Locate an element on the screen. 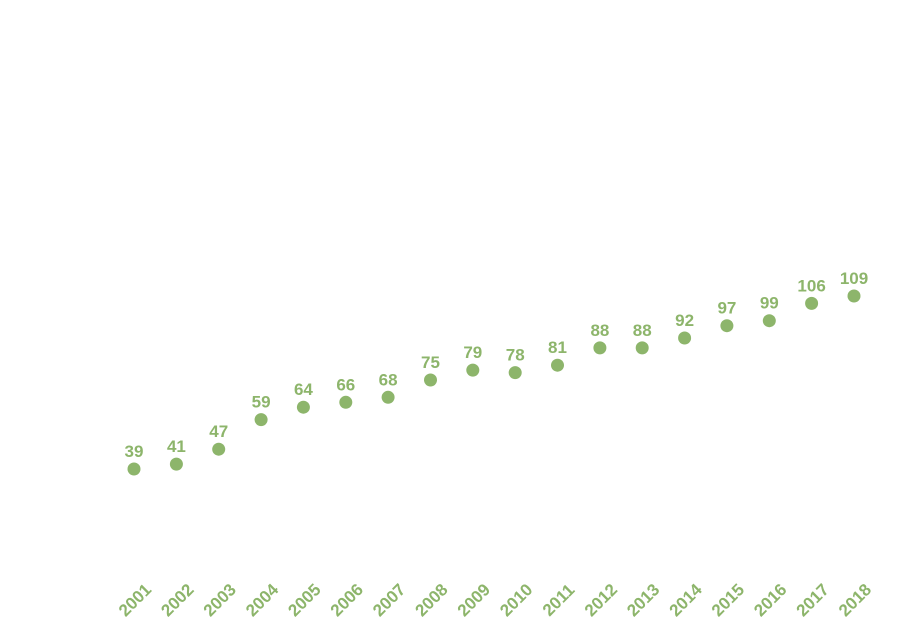 The width and height of the screenshot is (920, 631). data-point-2007 is located at coordinates (388, 397).